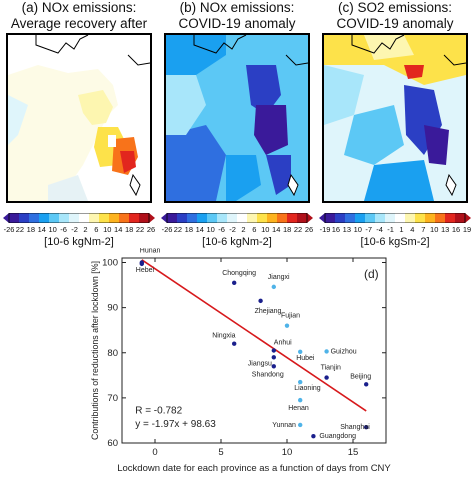 Image resolution: width=474 pixels, height=481 pixels. Describe the element at coordinates (79, 118) in the screenshot. I see `map-panel-a` at that location.